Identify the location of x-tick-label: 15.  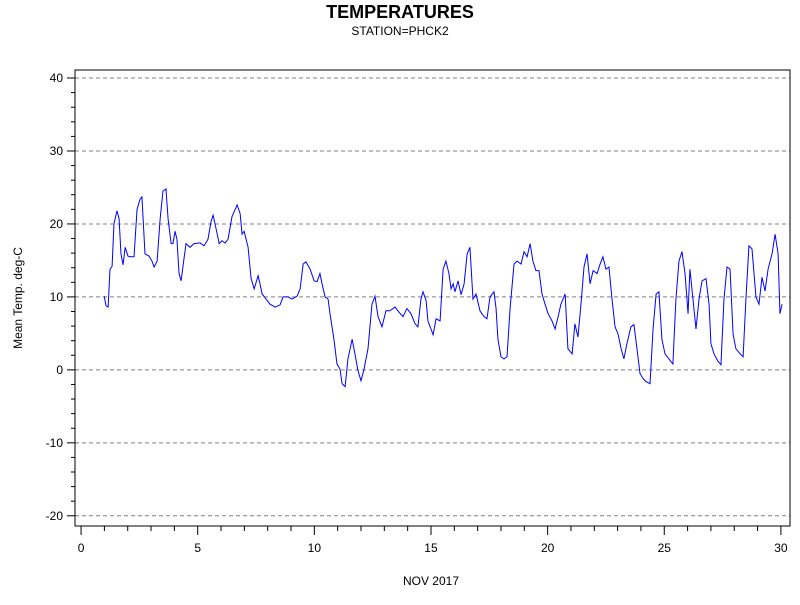
(431, 548).